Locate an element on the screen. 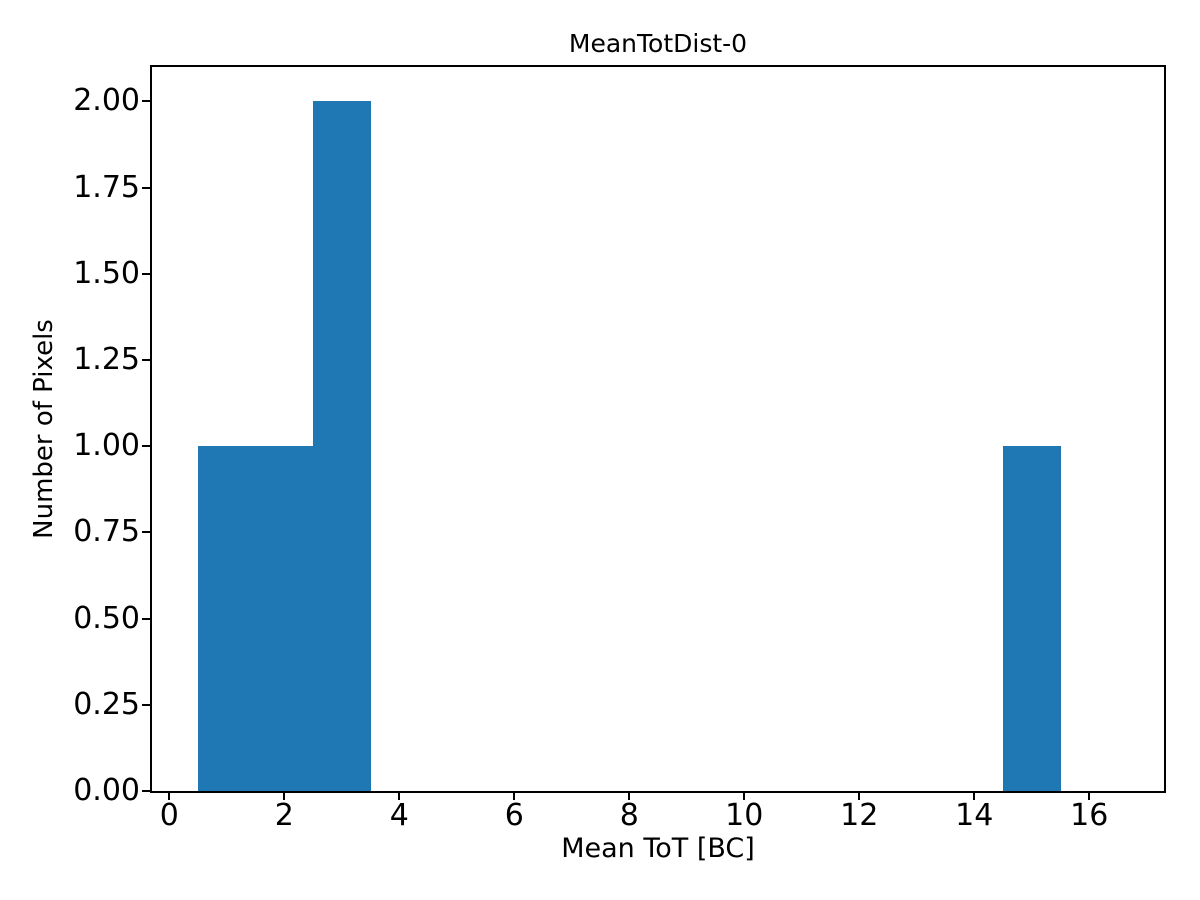 This screenshot has width=1200, height=900. y-tick-label: 0.75 is located at coordinates (106, 532).